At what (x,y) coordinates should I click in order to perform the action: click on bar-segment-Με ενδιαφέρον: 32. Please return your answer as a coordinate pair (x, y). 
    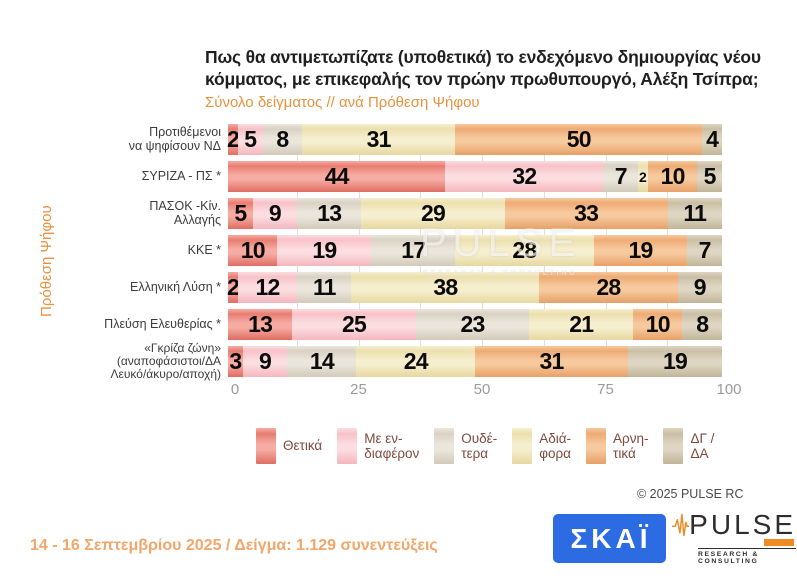
    Looking at the image, I should click on (524, 176).